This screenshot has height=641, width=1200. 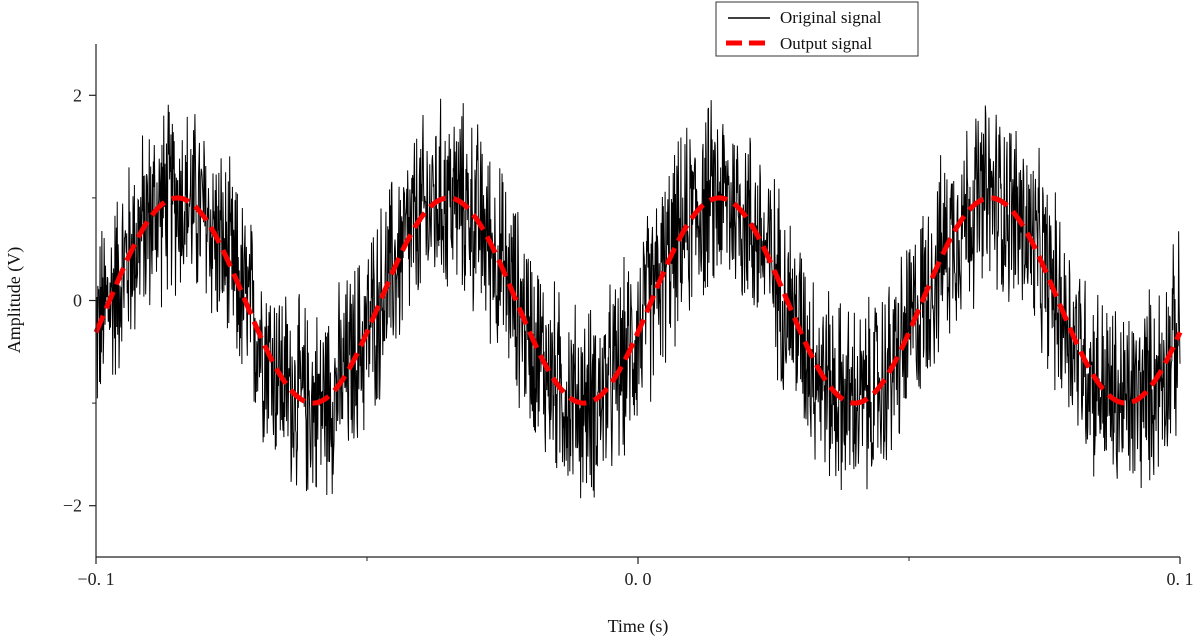 I want to click on legend-box, so click(x=817, y=29).